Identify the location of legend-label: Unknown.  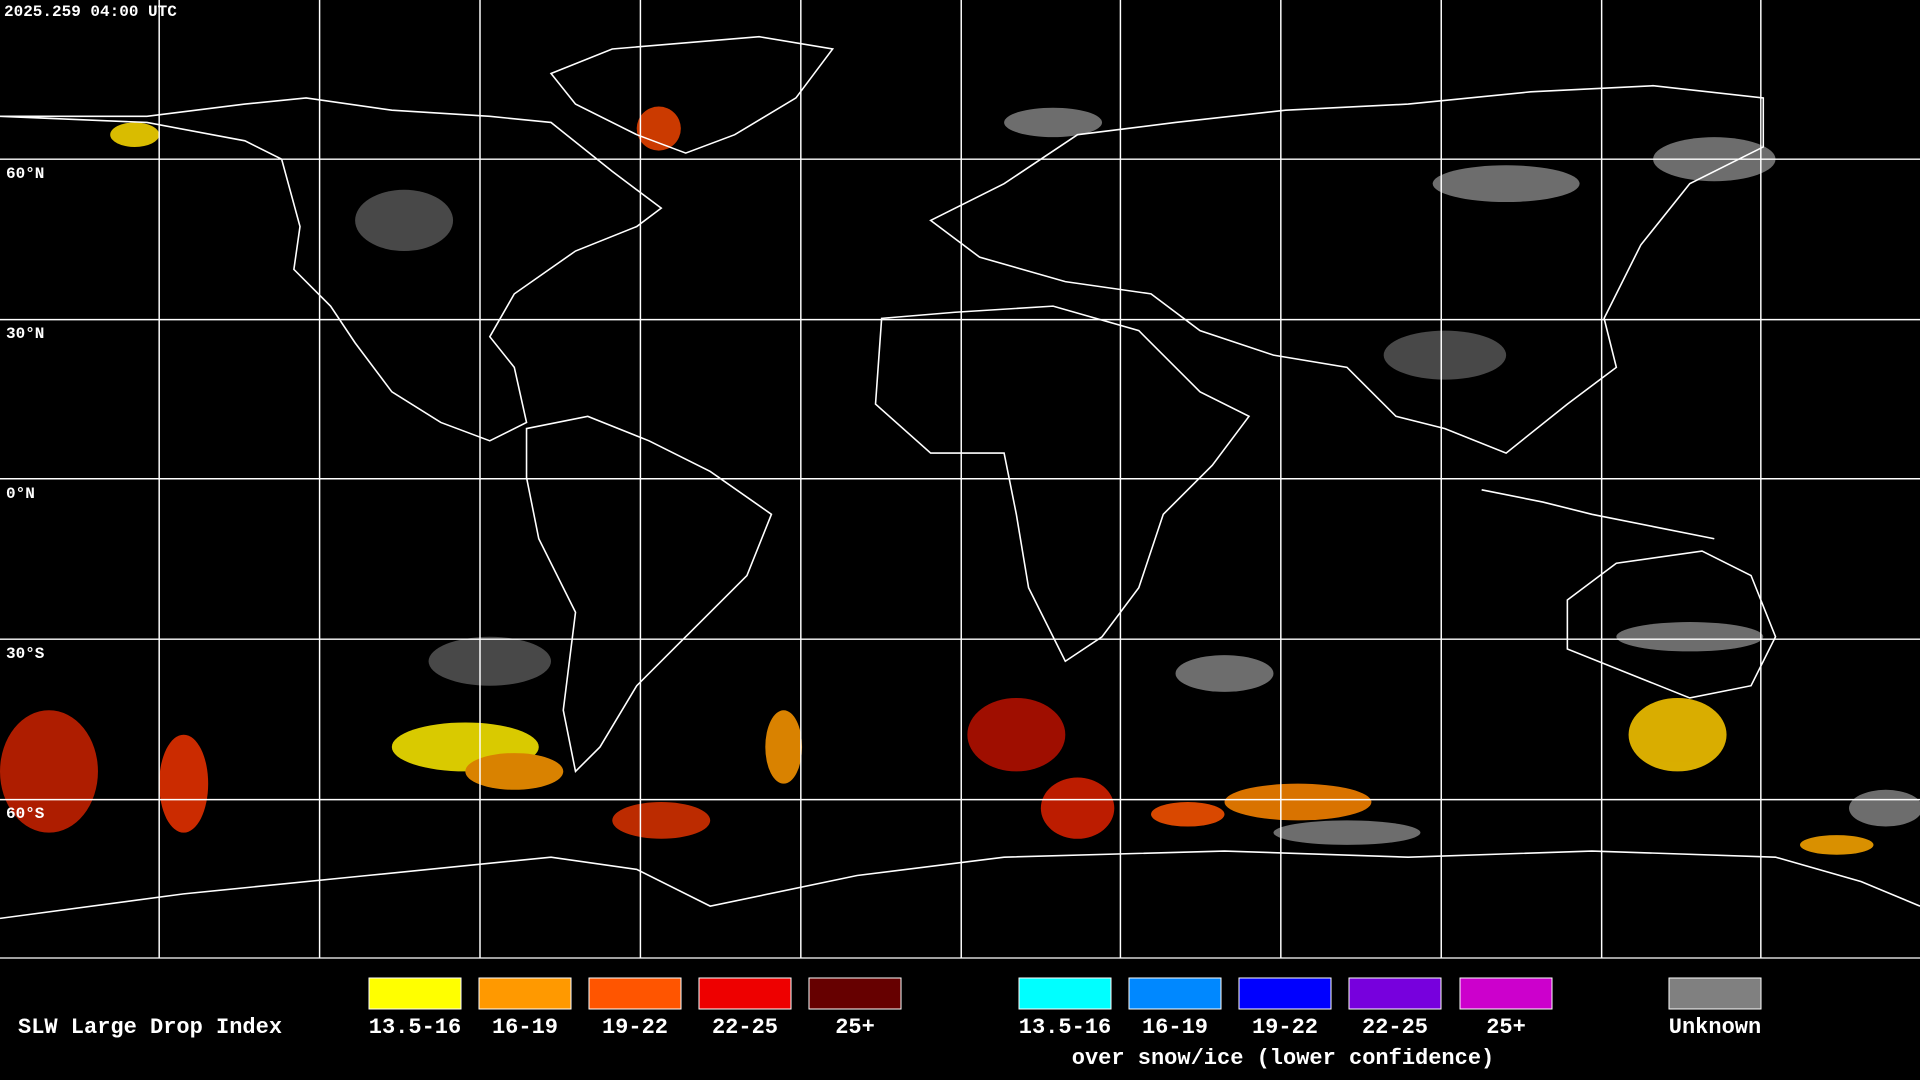
(1715, 1027).